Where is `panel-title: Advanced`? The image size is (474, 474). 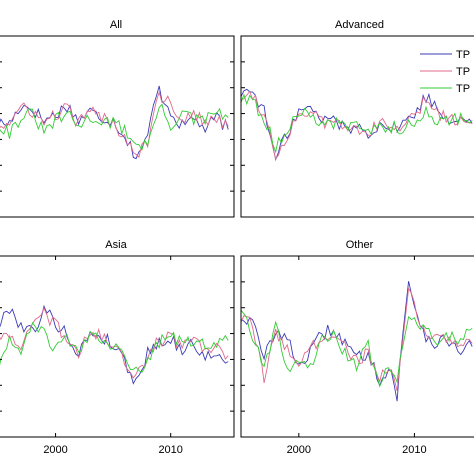
panel-title: Advanced is located at coordinates (359, 25).